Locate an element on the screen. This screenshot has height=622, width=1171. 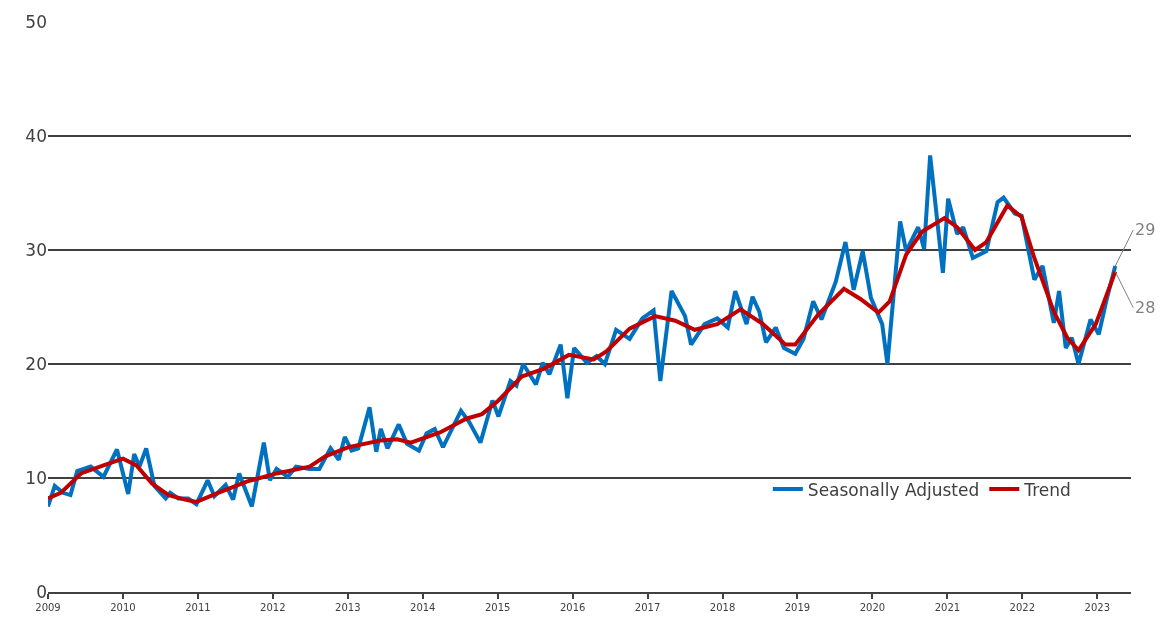
x-tick-label: 2010 is located at coordinates (123, 607).